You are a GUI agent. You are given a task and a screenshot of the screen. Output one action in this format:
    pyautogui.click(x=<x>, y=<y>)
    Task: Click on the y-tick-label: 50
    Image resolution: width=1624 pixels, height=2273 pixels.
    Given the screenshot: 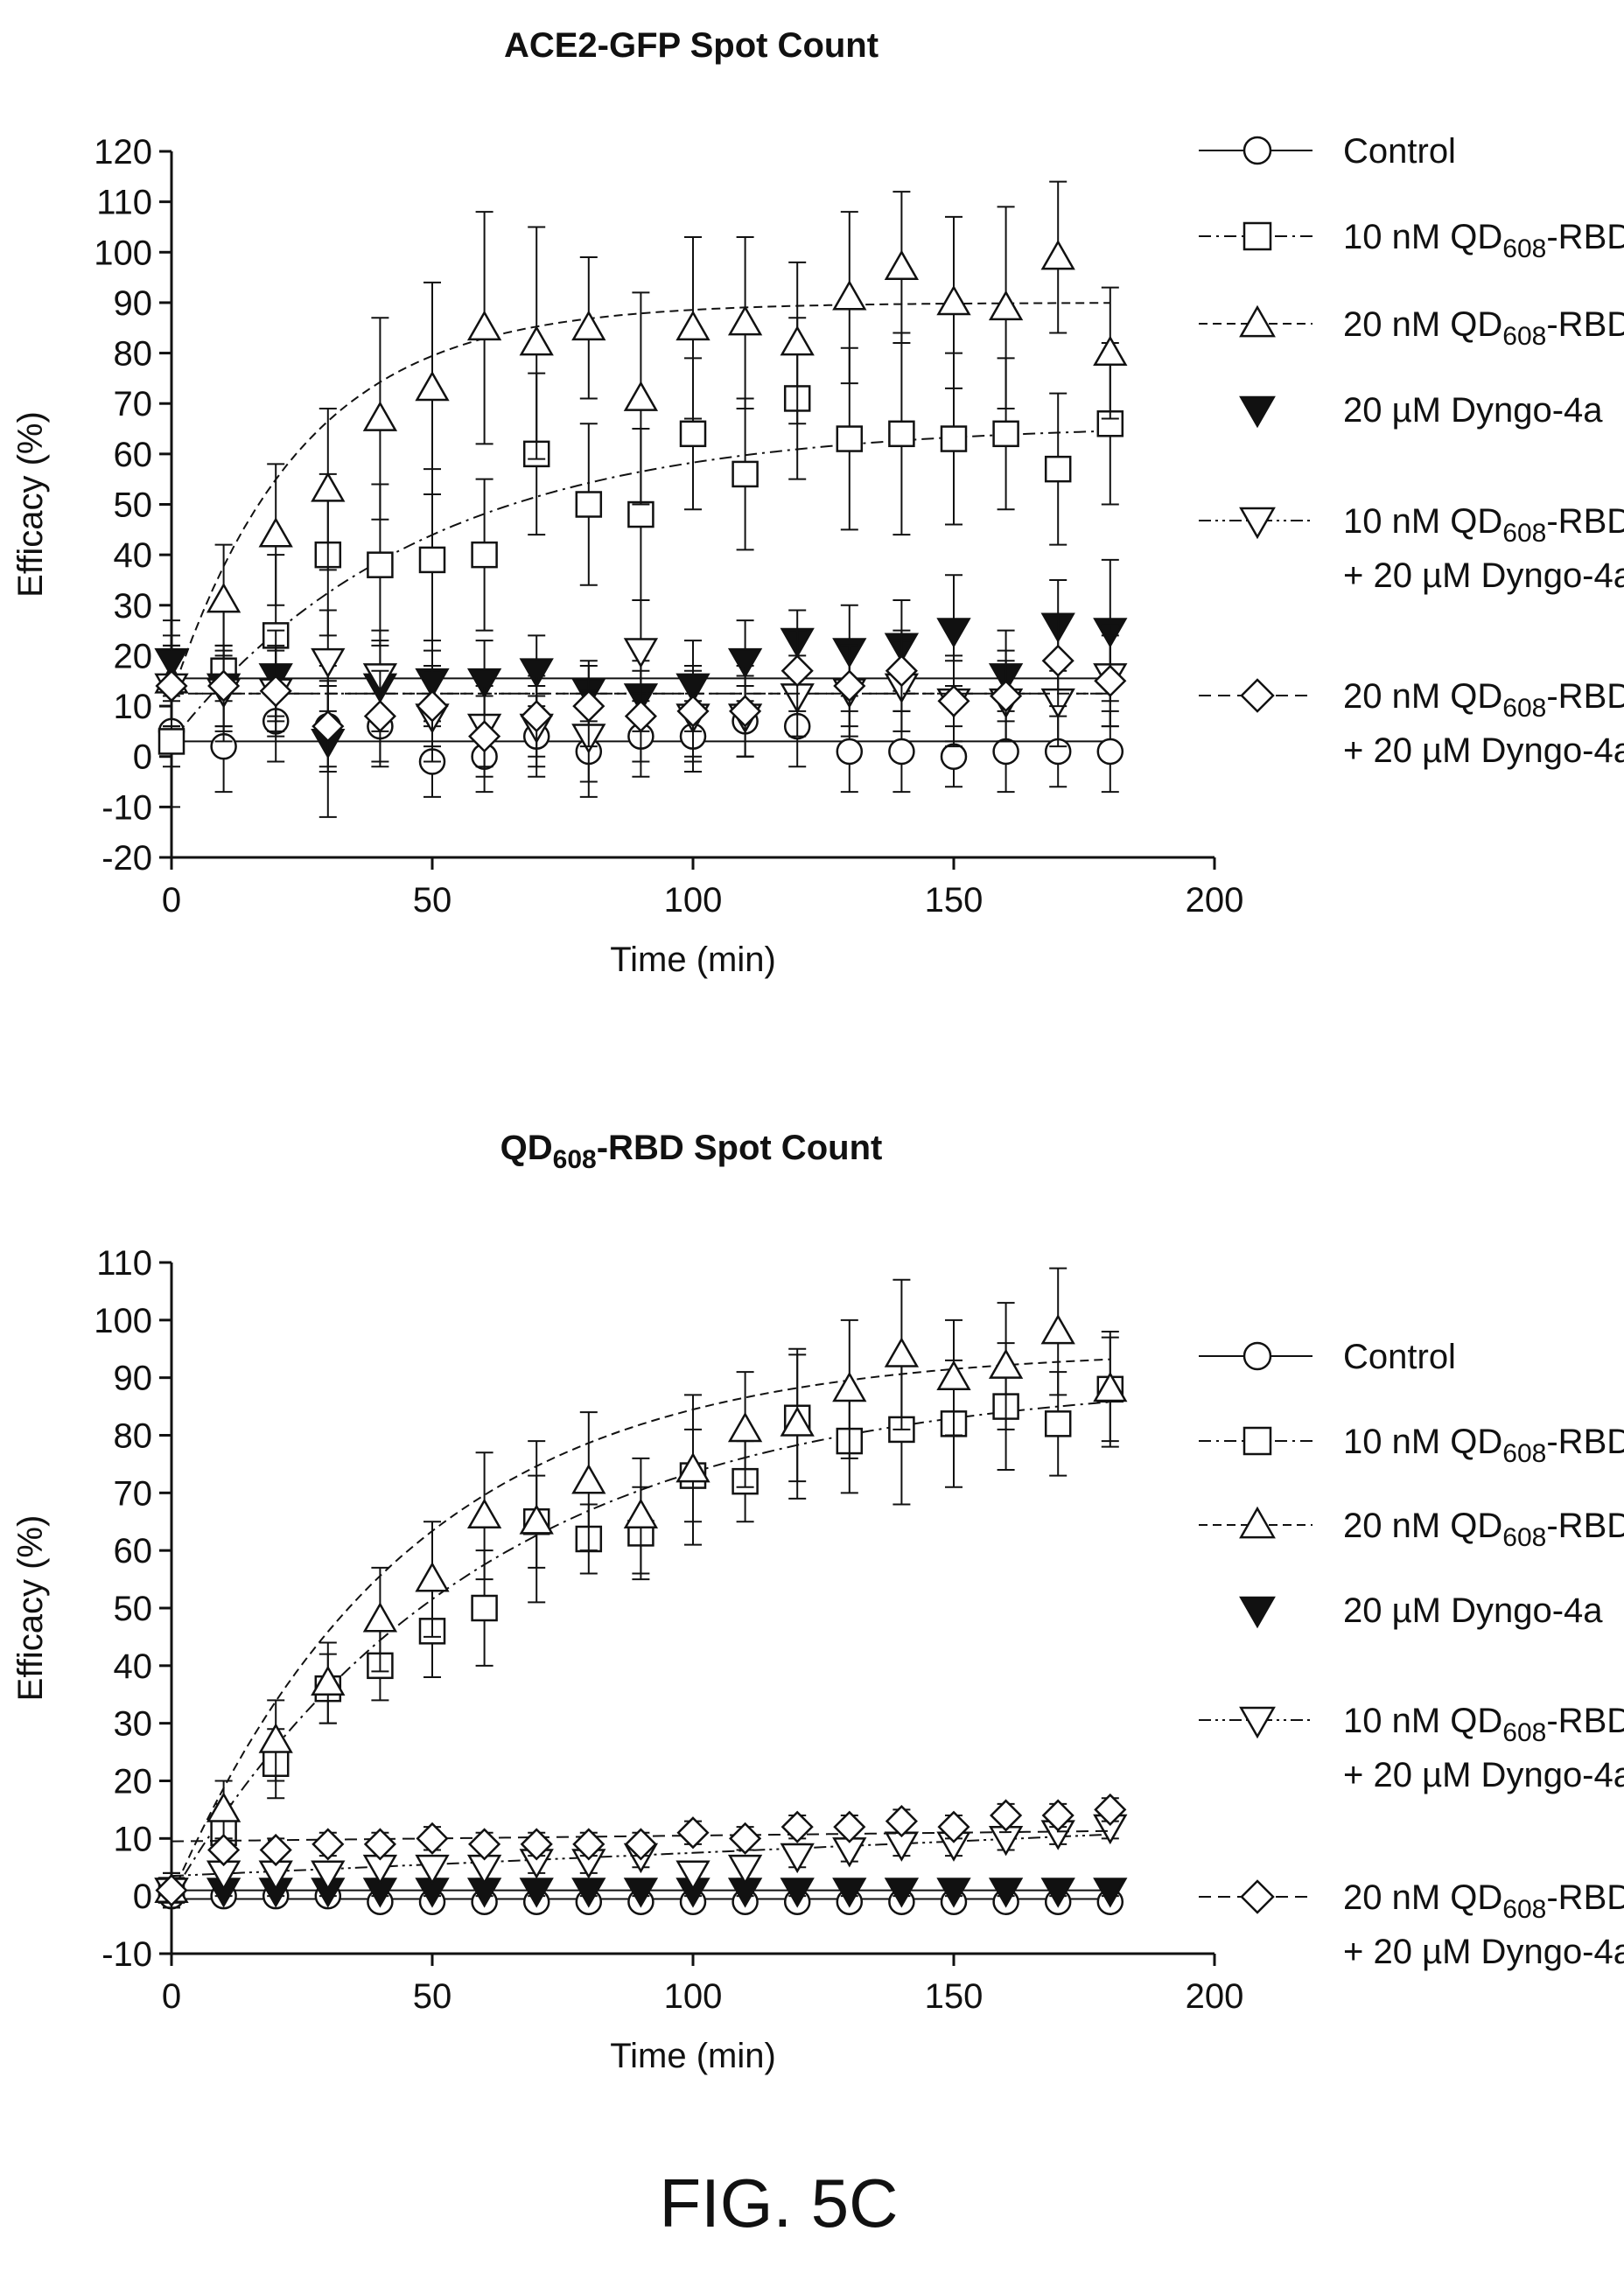 What is the action you would take?
    pyautogui.click(x=133, y=1609)
    